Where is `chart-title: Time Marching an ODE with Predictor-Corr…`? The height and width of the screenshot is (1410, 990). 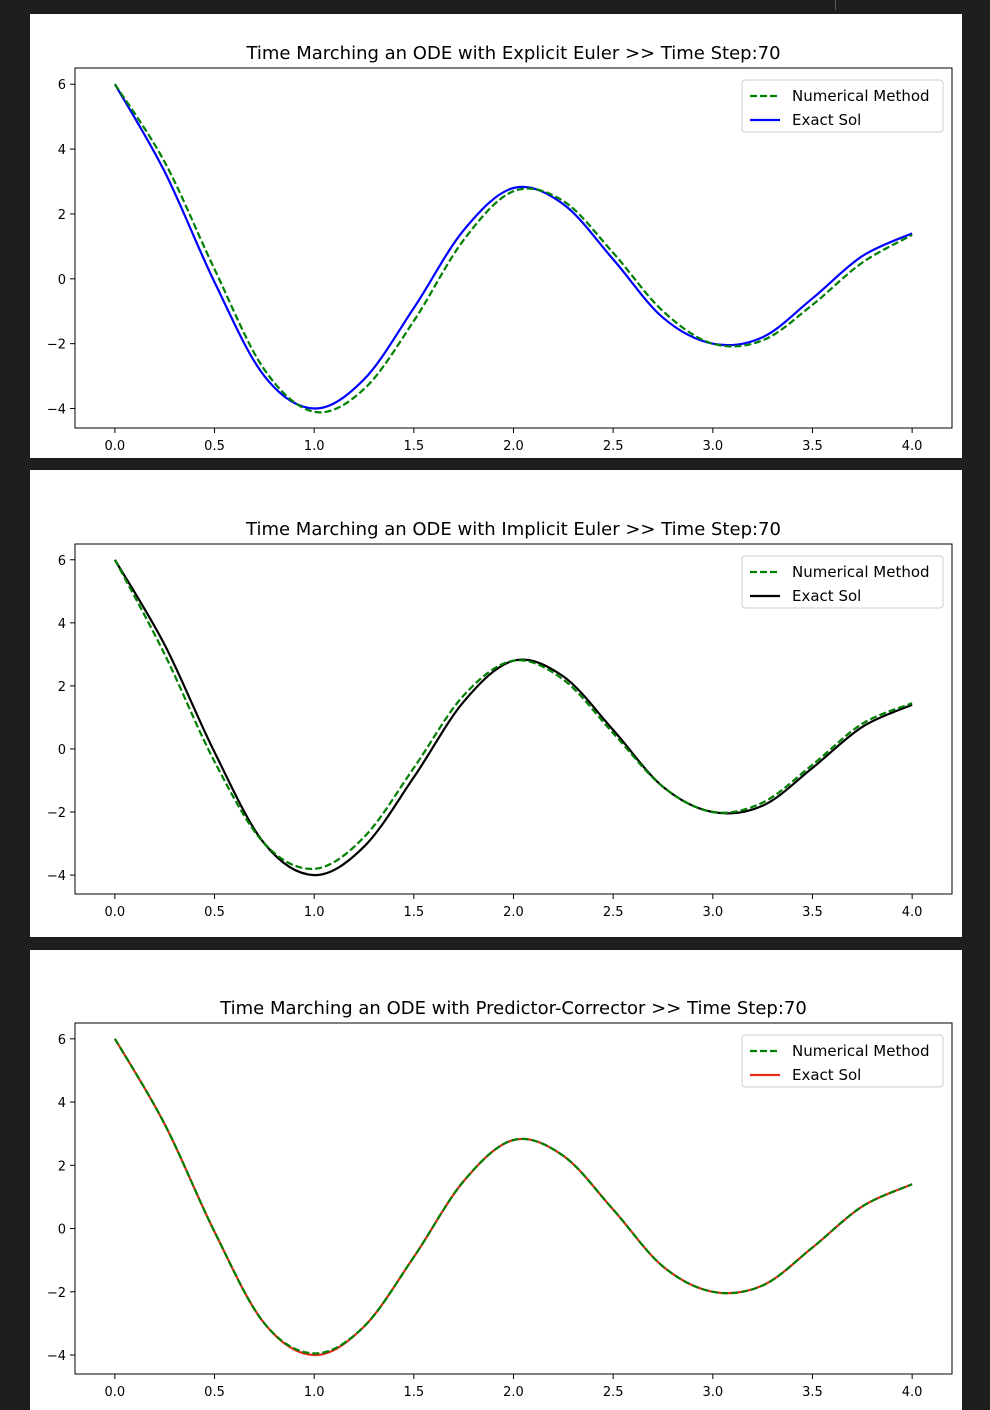 chart-title: Time Marching an ODE with Predictor-Corr… is located at coordinates (513, 1008).